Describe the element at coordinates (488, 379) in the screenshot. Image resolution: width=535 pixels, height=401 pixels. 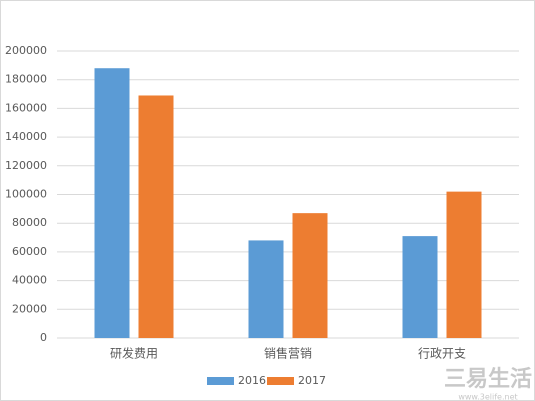
I see `watermark: 三易生活` at that location.